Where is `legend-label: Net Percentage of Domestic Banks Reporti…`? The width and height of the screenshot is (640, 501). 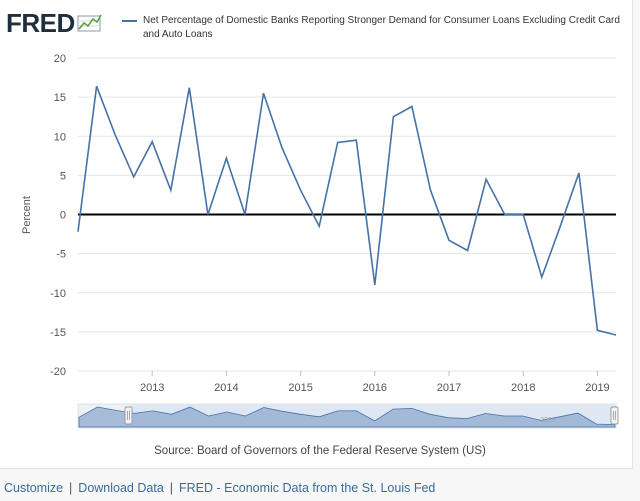 legend-label: Net Percentage of Domestic Banks Reporti… is located at coordinates (381, 27).